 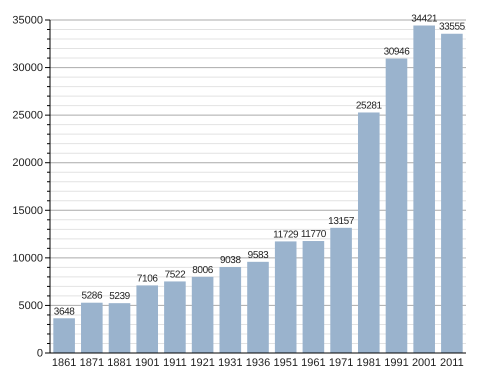 What do you see at coordinates (27, 20) in the screenshot?
I see `y-tick-label: 35000` at bounding box center [27, 20].